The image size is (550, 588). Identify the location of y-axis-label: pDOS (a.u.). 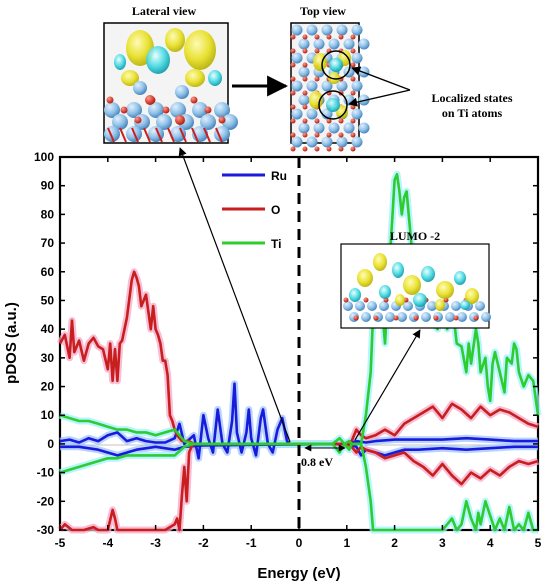
(11, 343).